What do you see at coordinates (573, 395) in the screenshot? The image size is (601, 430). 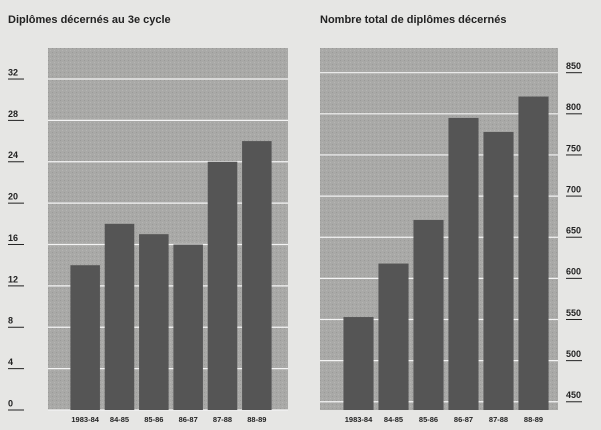 I see `y-tick-label: 450` at bounding box center [573, 395].